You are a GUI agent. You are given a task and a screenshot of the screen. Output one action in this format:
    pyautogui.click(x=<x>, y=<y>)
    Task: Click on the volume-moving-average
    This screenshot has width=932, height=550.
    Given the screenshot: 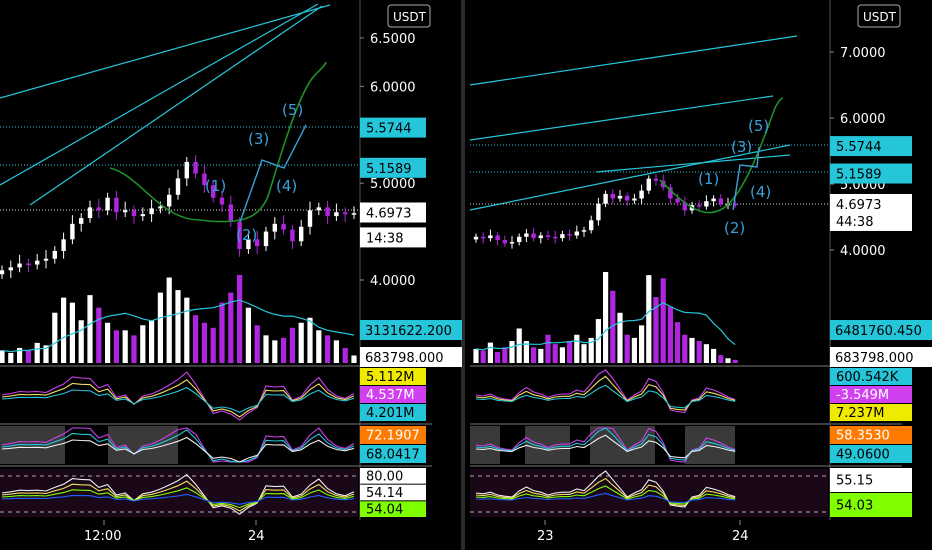 What is the action you would take?
    pyautogui.click(x=178, y=326)
    